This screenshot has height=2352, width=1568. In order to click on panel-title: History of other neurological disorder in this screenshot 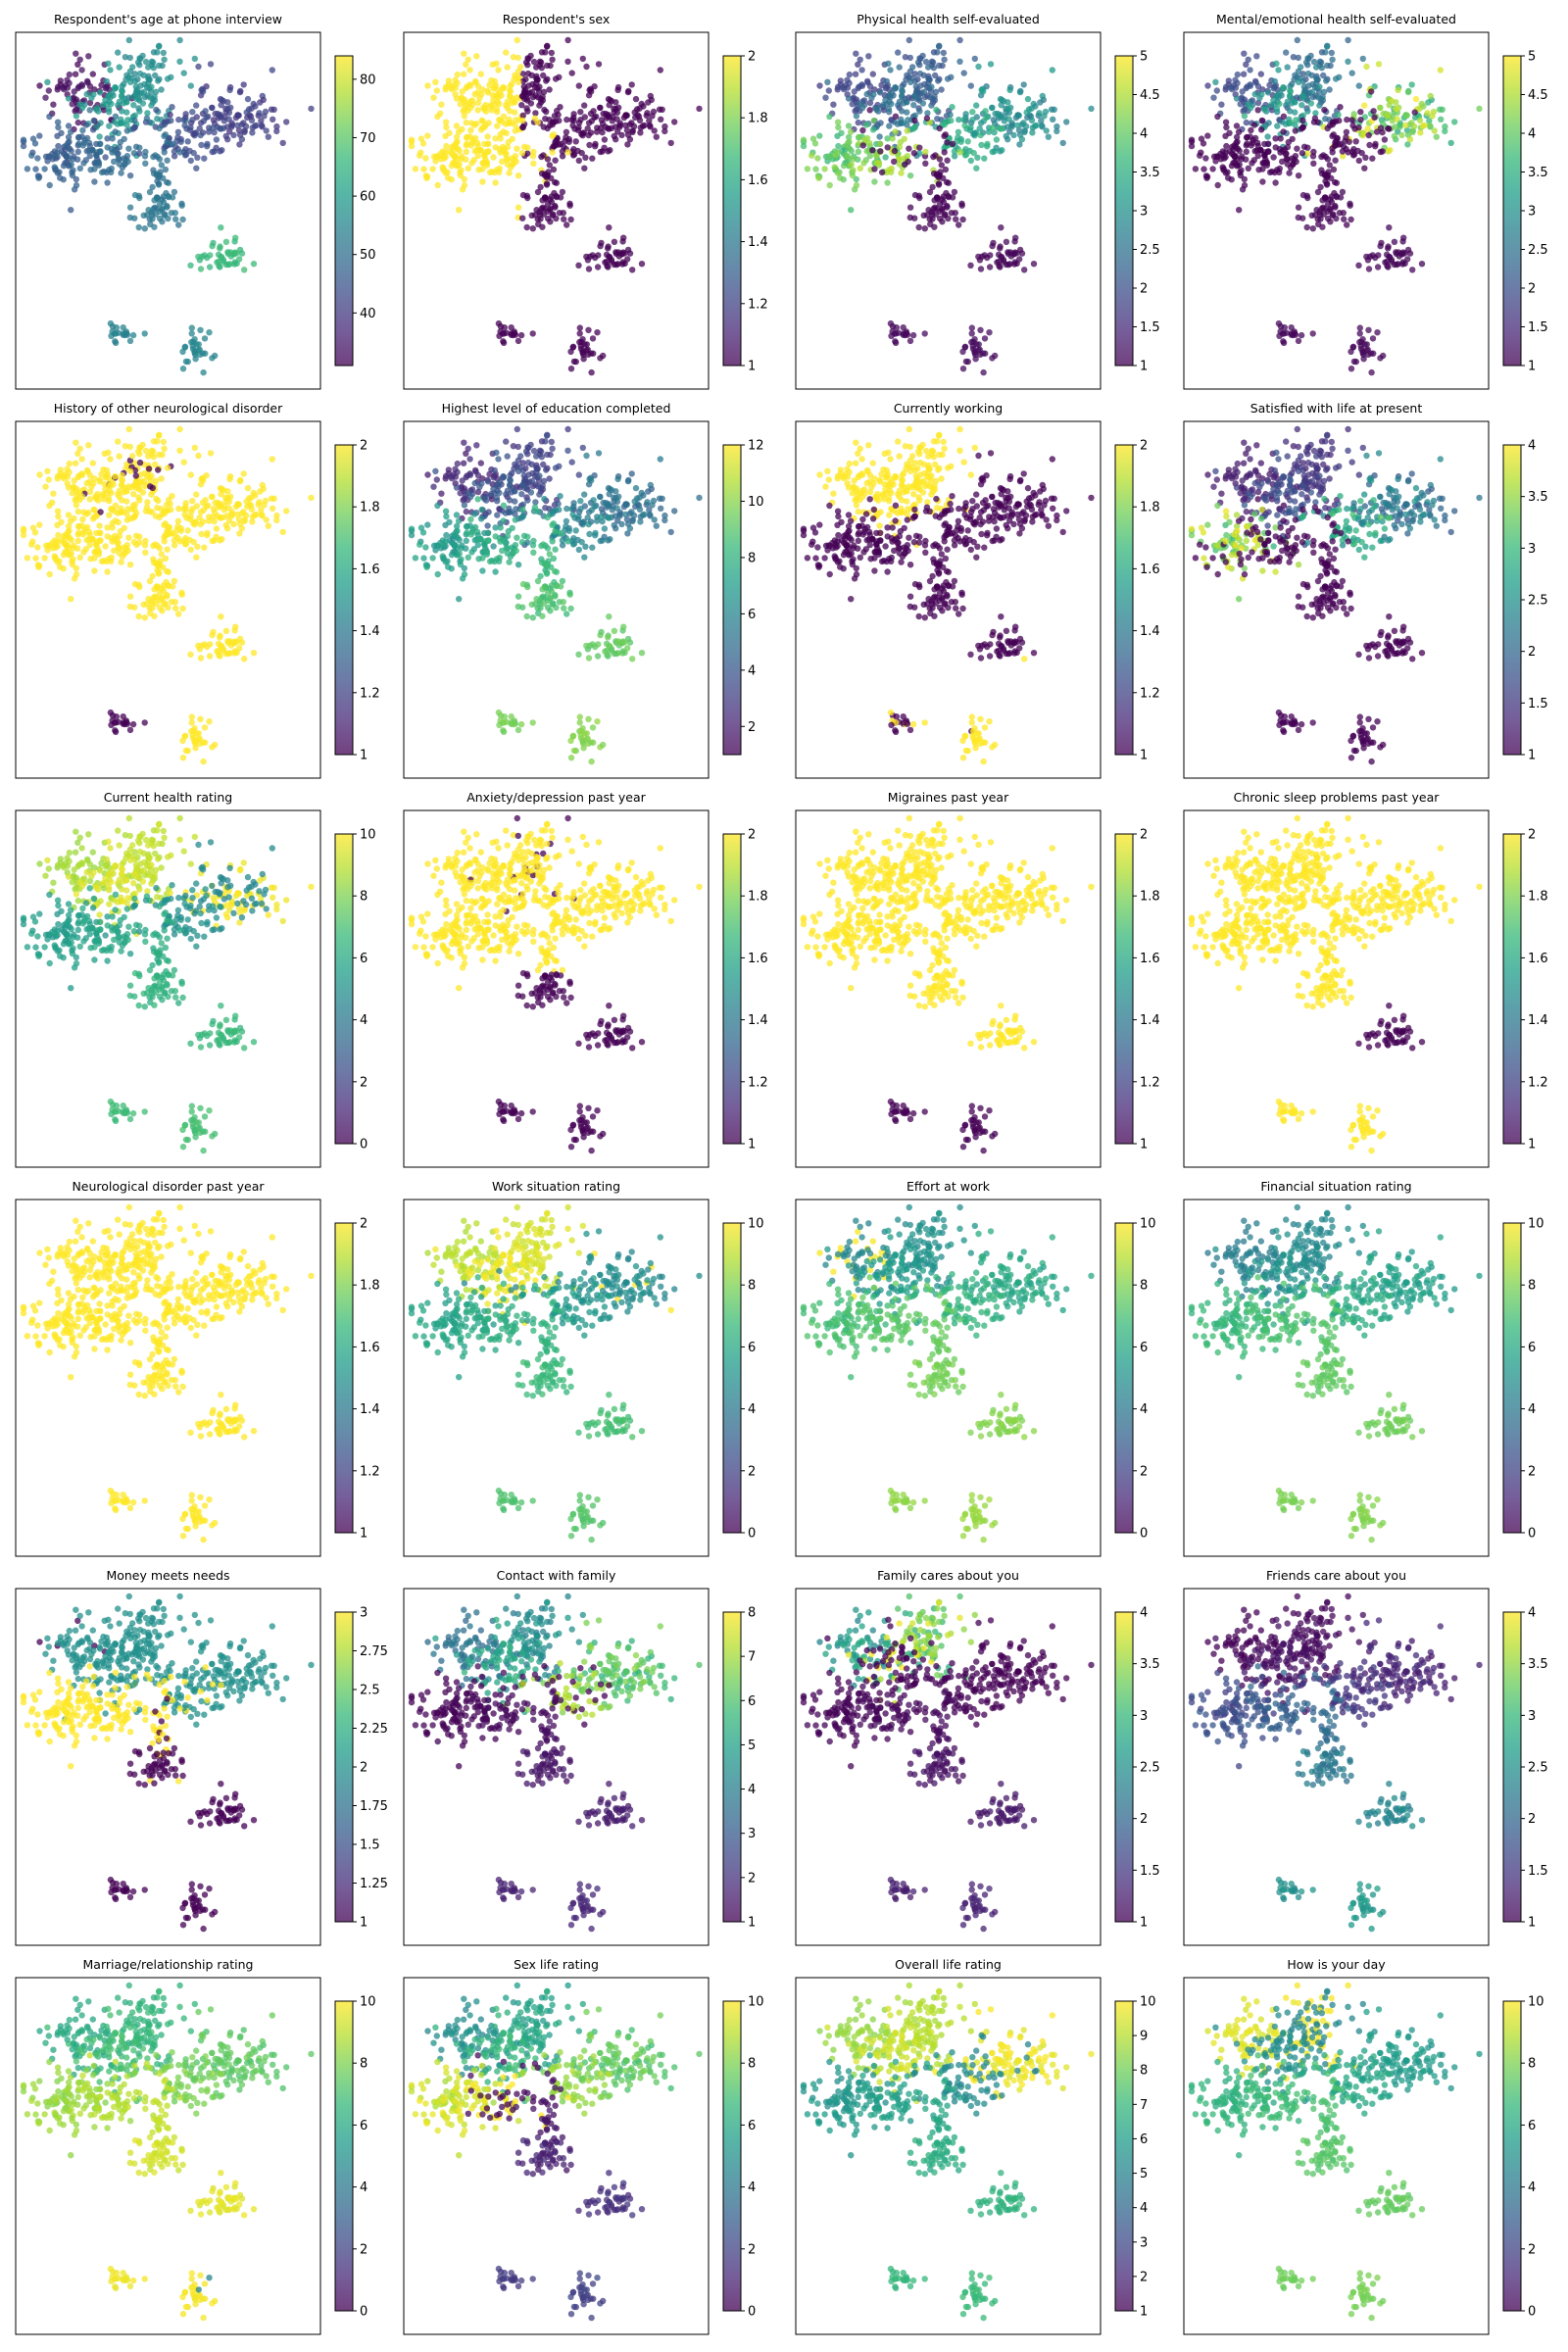, I will do `click(168, 409)`.